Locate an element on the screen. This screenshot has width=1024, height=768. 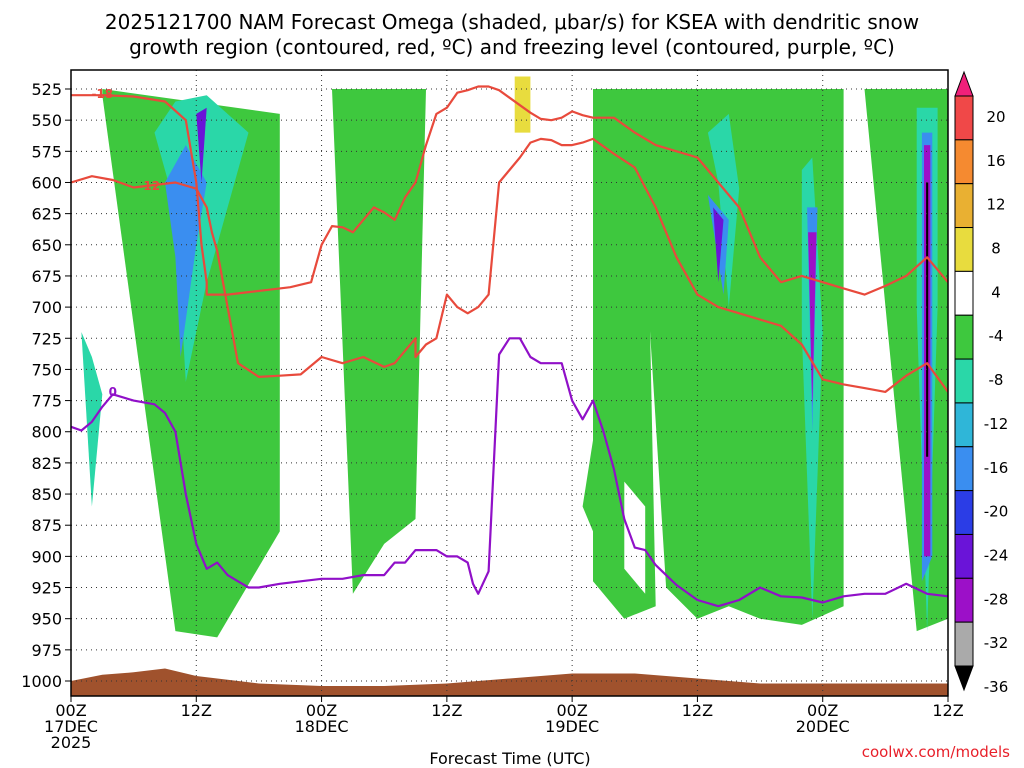
y-tick-label-875: 875 is located at coordinates (46, 525).